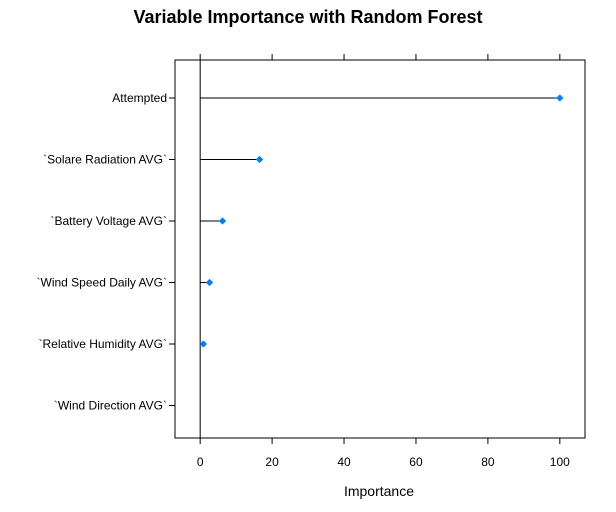 The height and width of the screenshot is (512, 616). I want to click on x-tick-label: 100, so click(560, 462).